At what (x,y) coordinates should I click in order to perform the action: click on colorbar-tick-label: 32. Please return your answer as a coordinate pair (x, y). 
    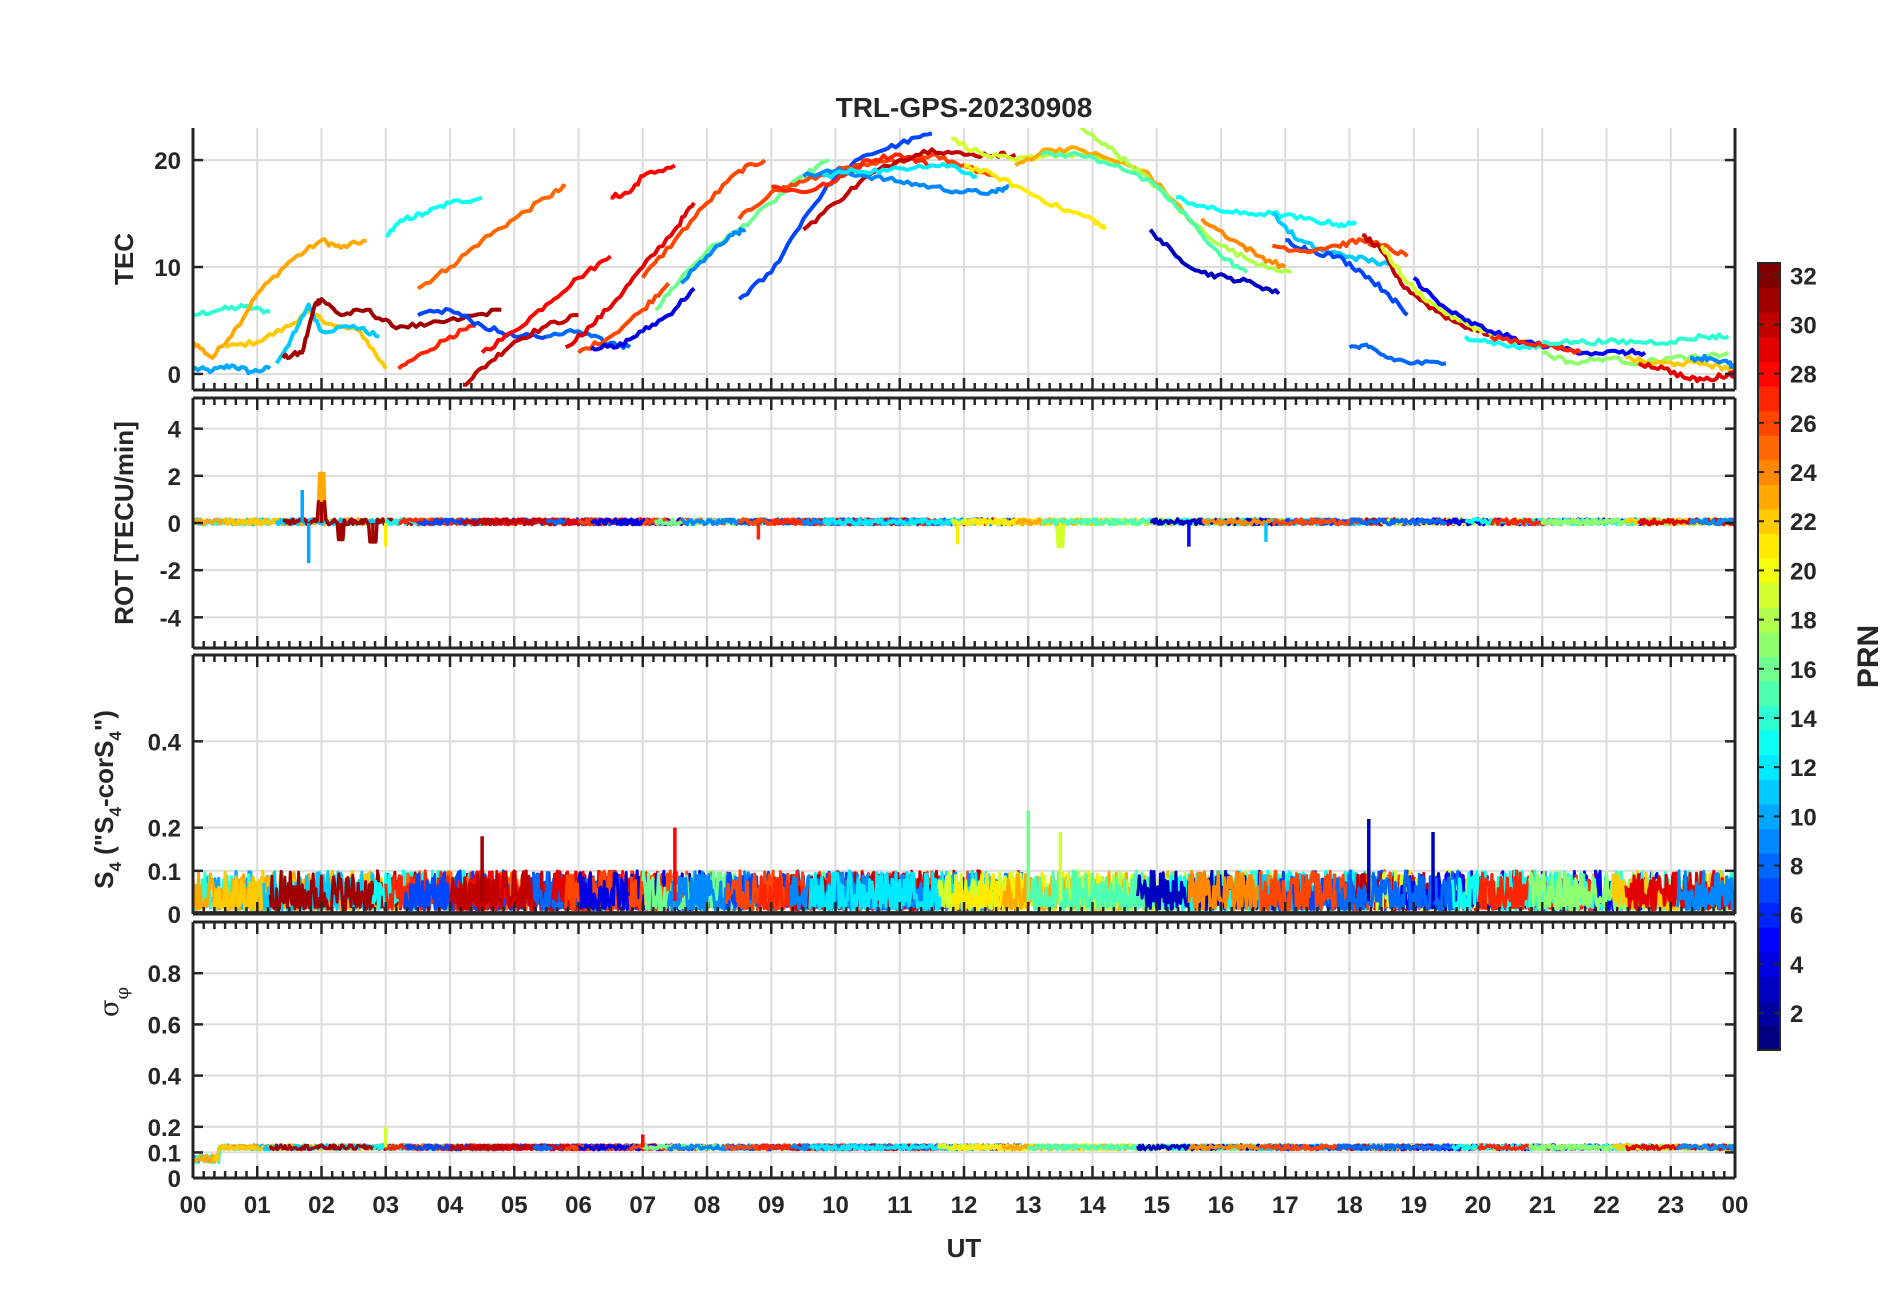
    Looking at the image, I should click on (1803, 276).